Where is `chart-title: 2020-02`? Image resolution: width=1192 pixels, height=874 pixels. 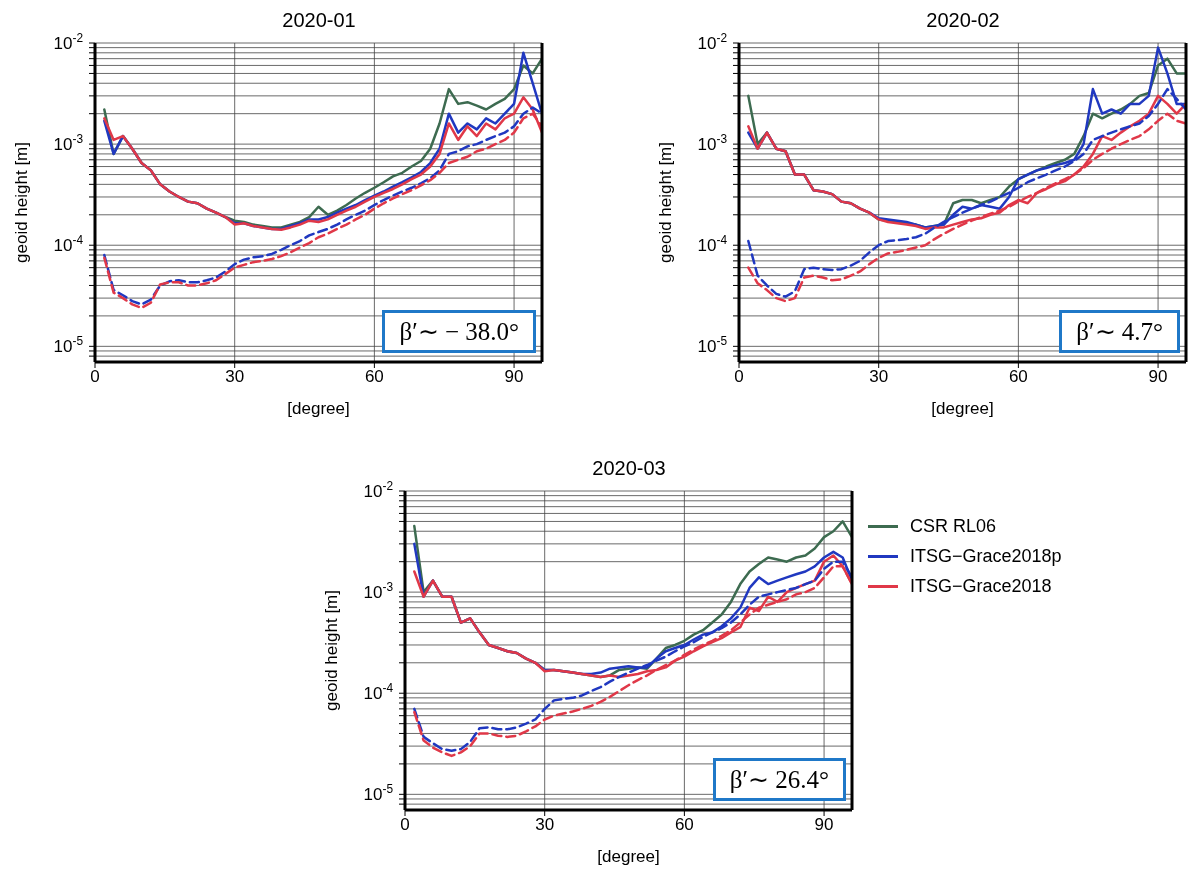
chart-title: 2020-02 is located at coordinates (963, 20).